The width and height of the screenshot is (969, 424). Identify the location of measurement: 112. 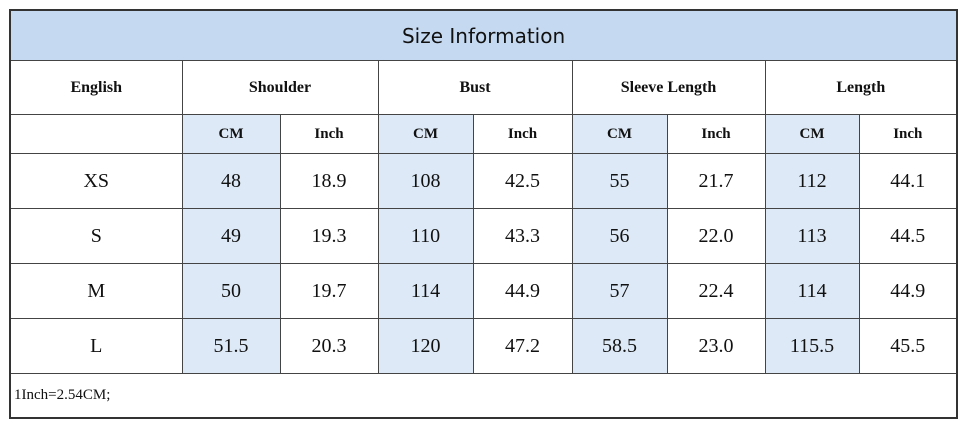
(812, 181).